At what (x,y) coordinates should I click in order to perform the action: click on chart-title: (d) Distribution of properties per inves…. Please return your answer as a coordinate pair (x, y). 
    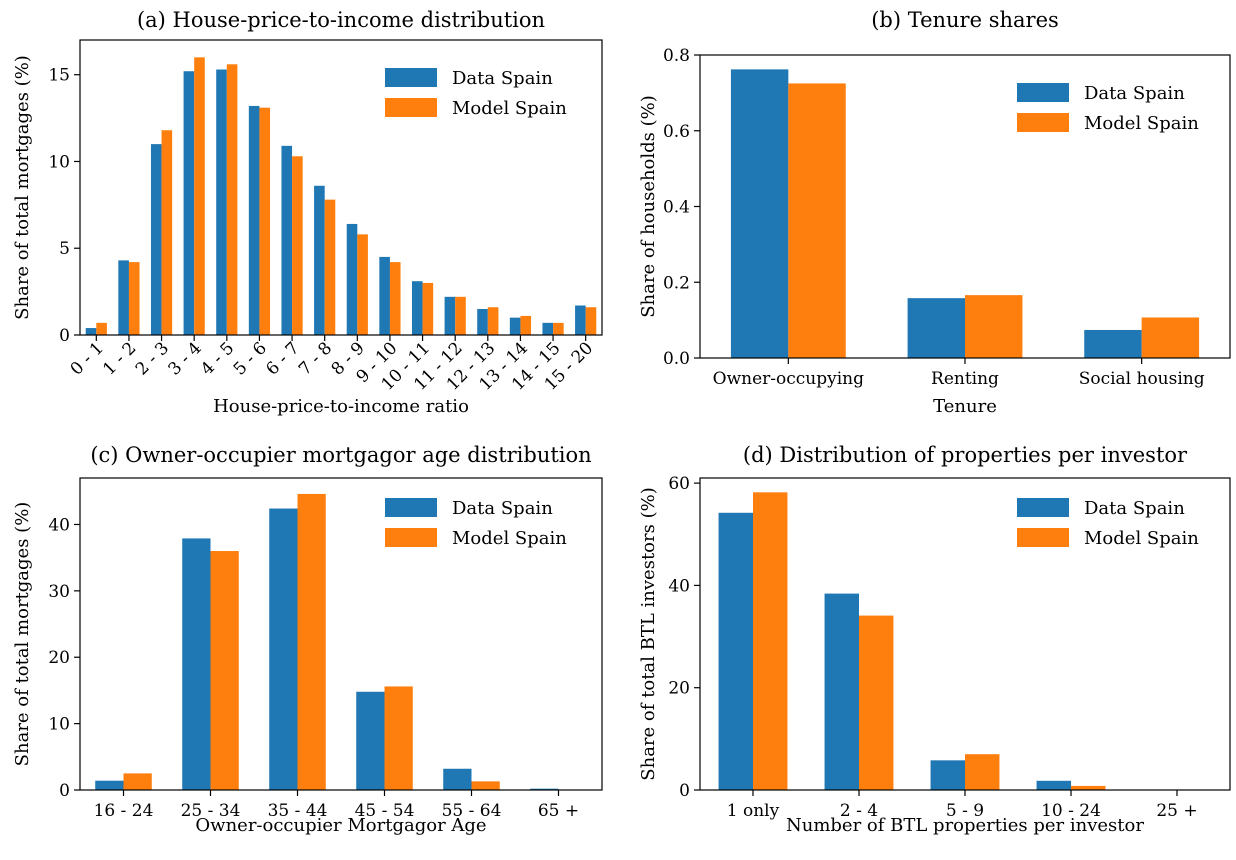
    Looking at the image, I should click on (965, 455).